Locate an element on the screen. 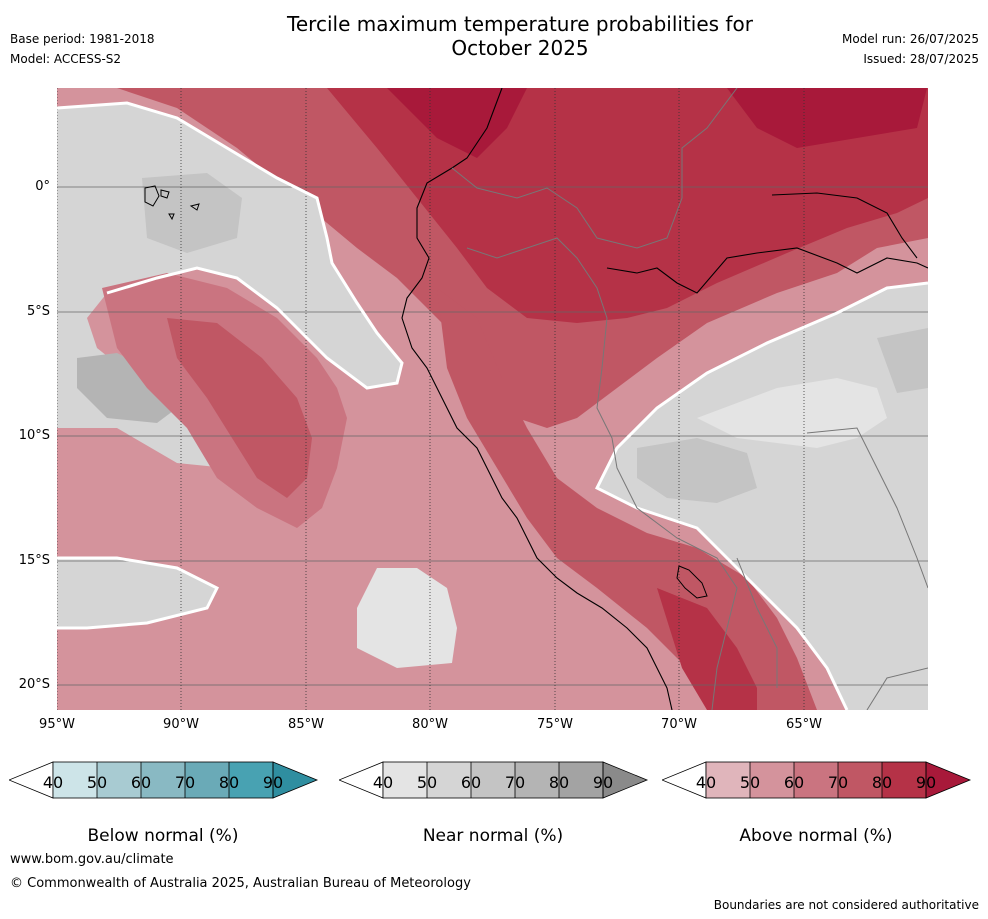 The image size is (988, 919). near-normal-colorbar is located at coordinates (494, 780).